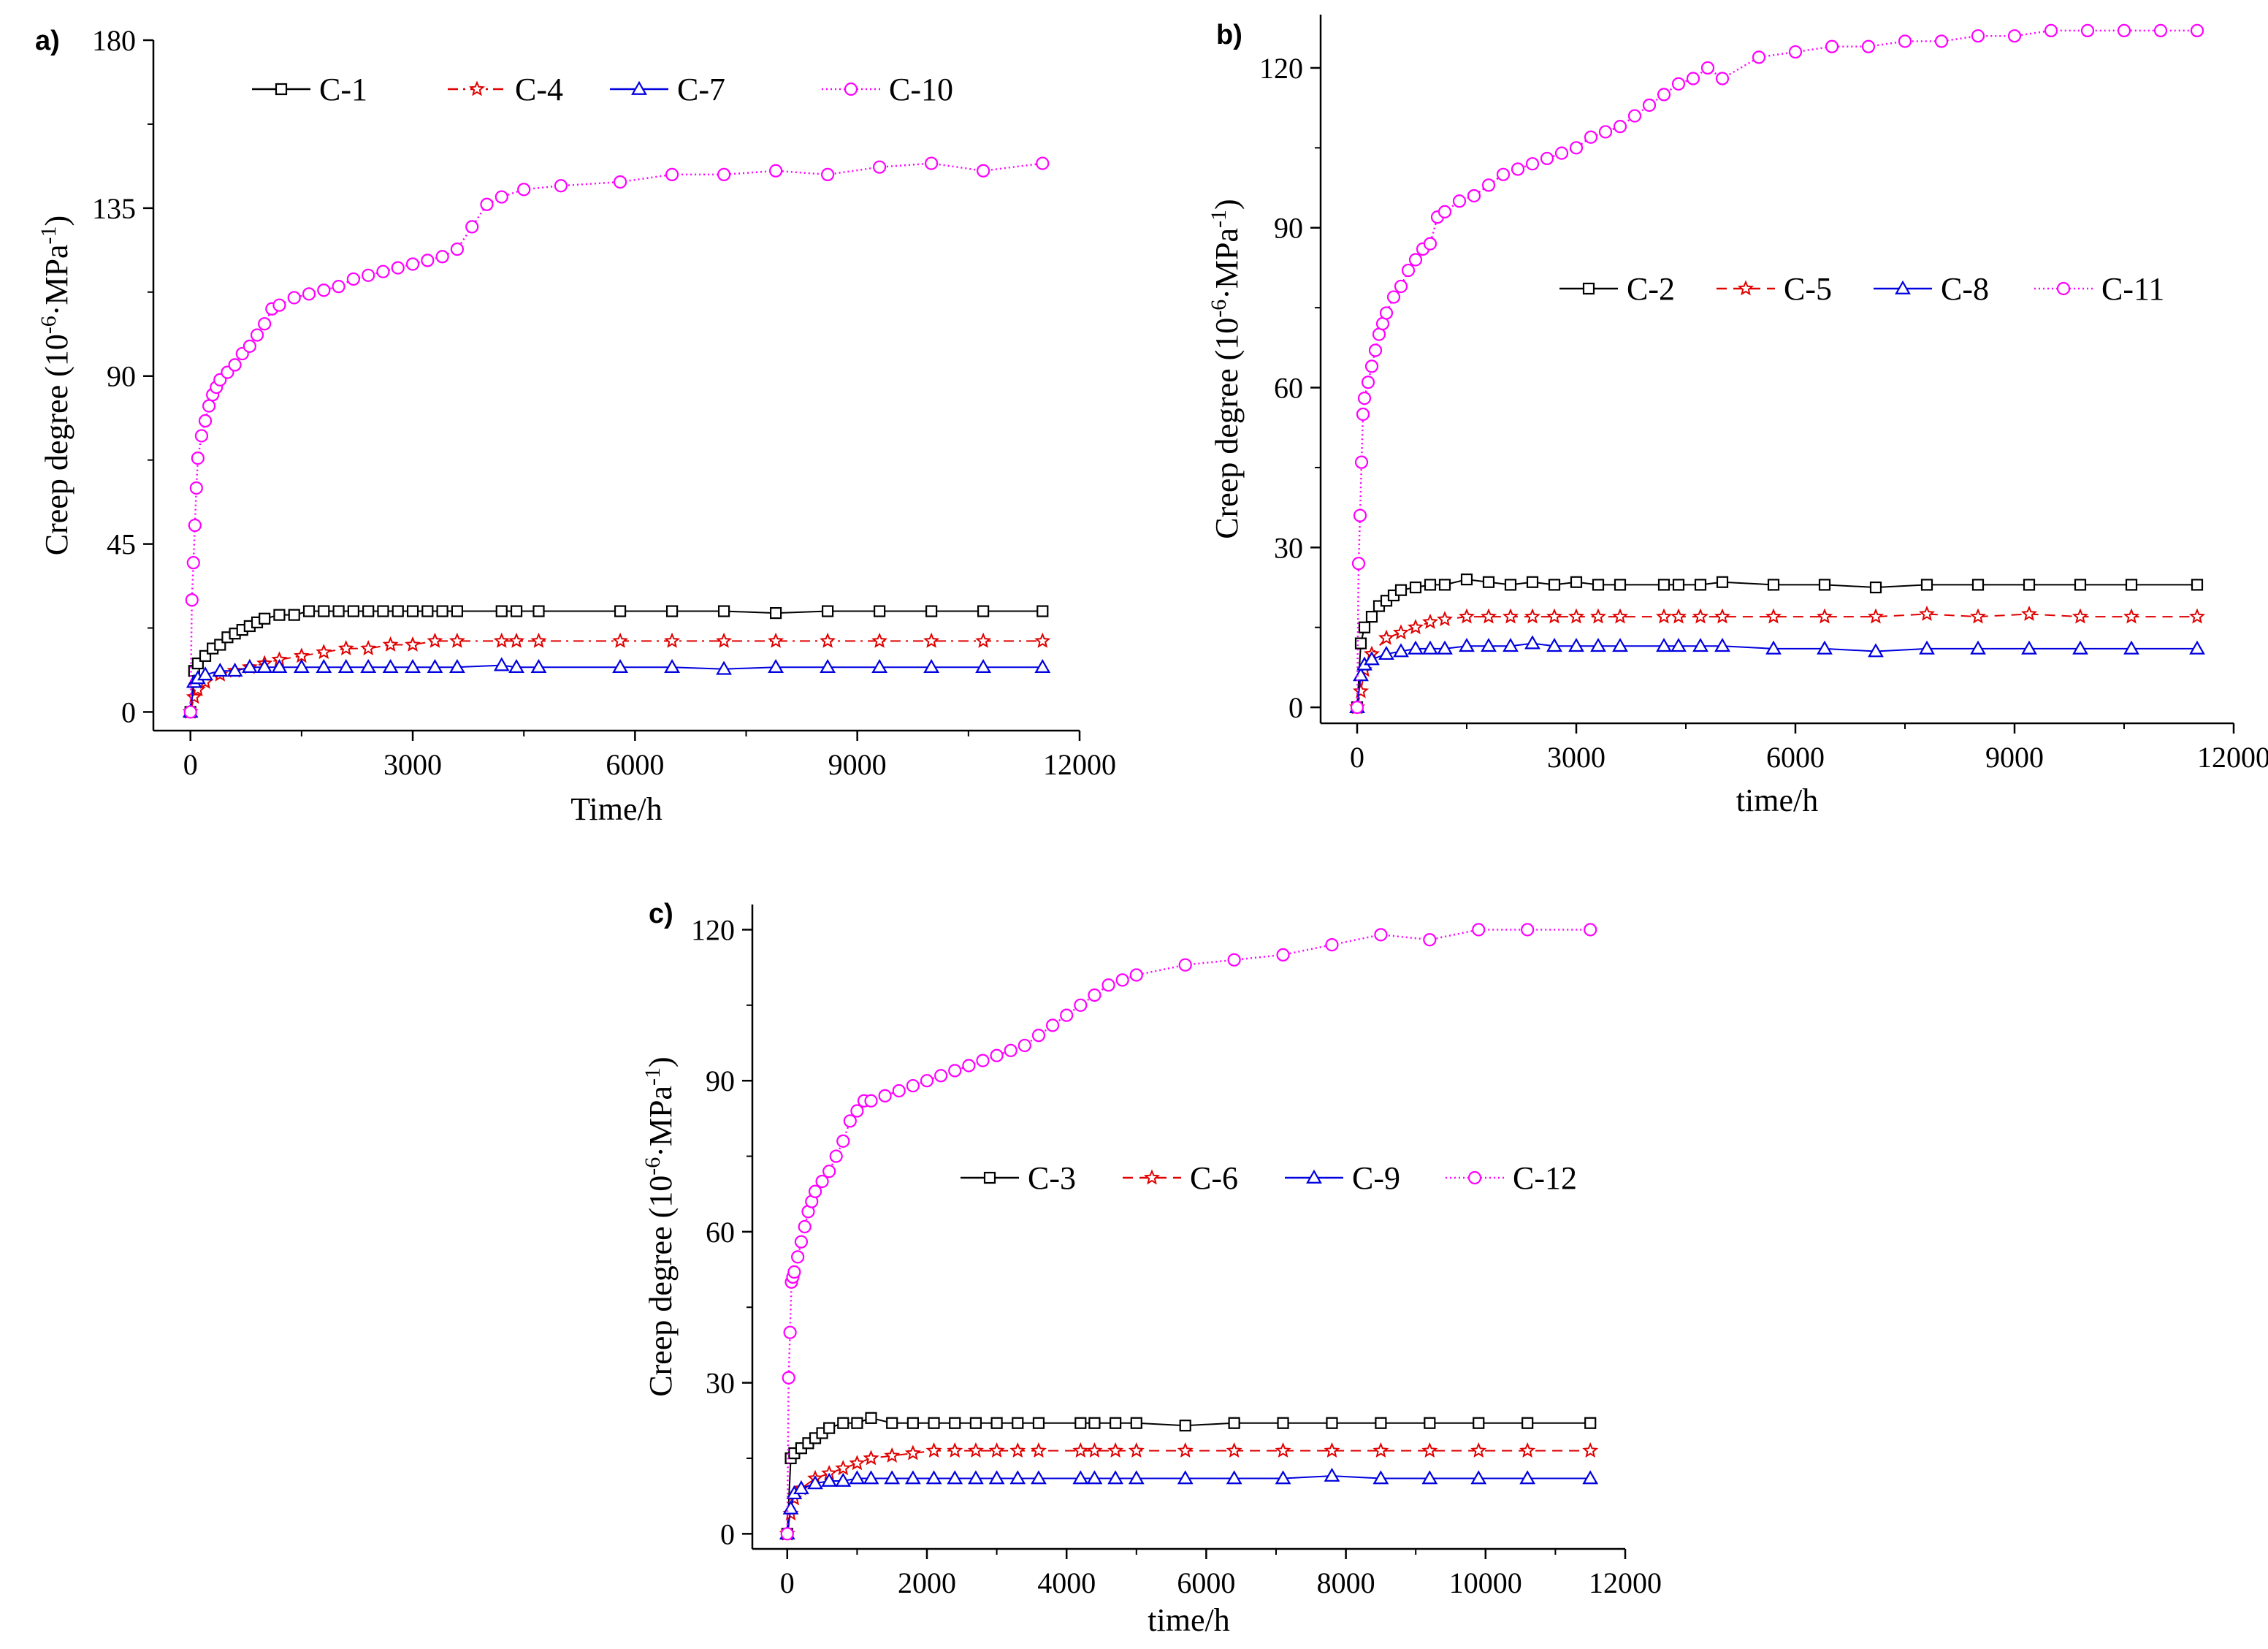  I want to click on x-axis-title: Time/h, so click(616, 809).